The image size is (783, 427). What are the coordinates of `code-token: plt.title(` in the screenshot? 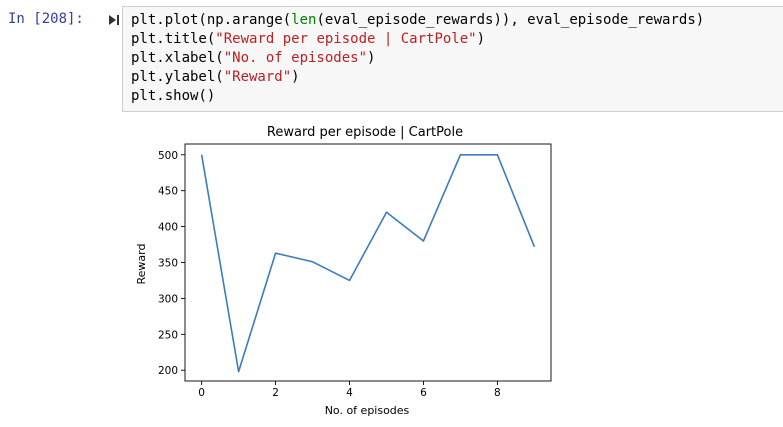 It's located at (173, 39).